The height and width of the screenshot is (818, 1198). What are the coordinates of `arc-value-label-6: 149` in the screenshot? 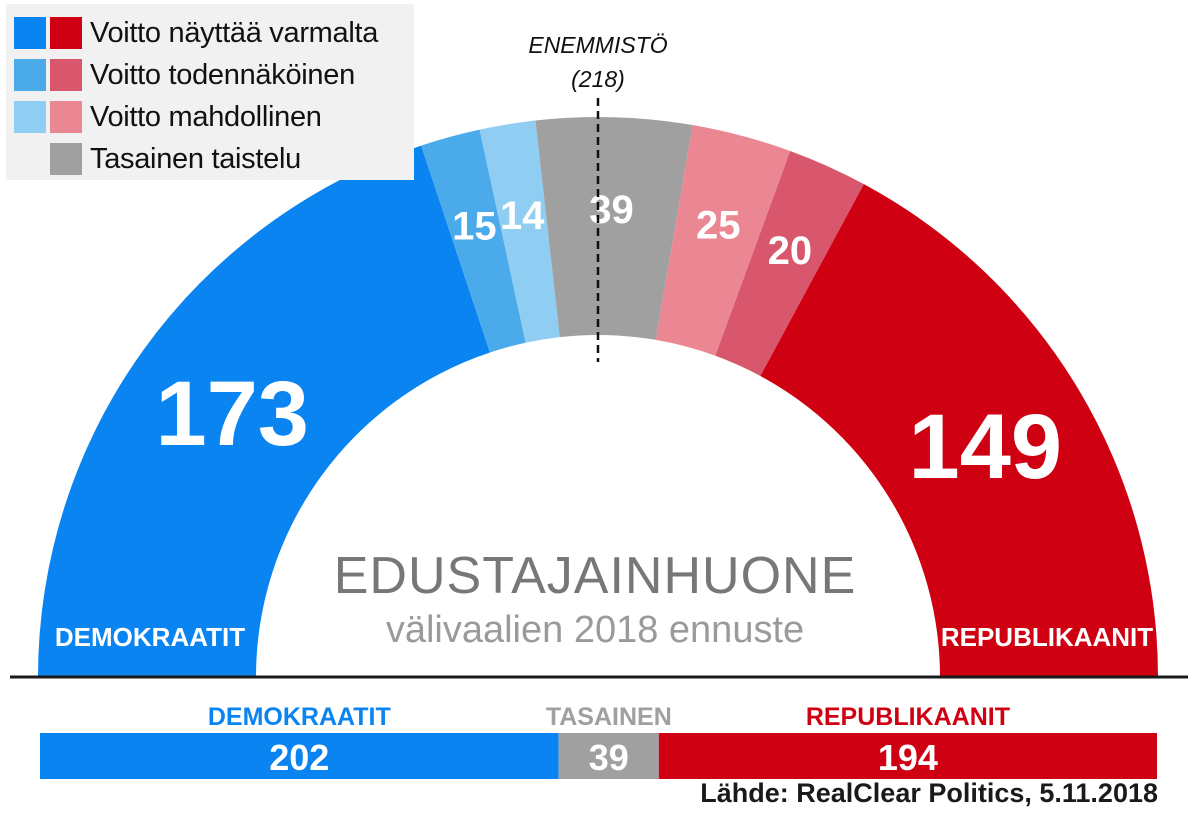 It's located at (986, 447).